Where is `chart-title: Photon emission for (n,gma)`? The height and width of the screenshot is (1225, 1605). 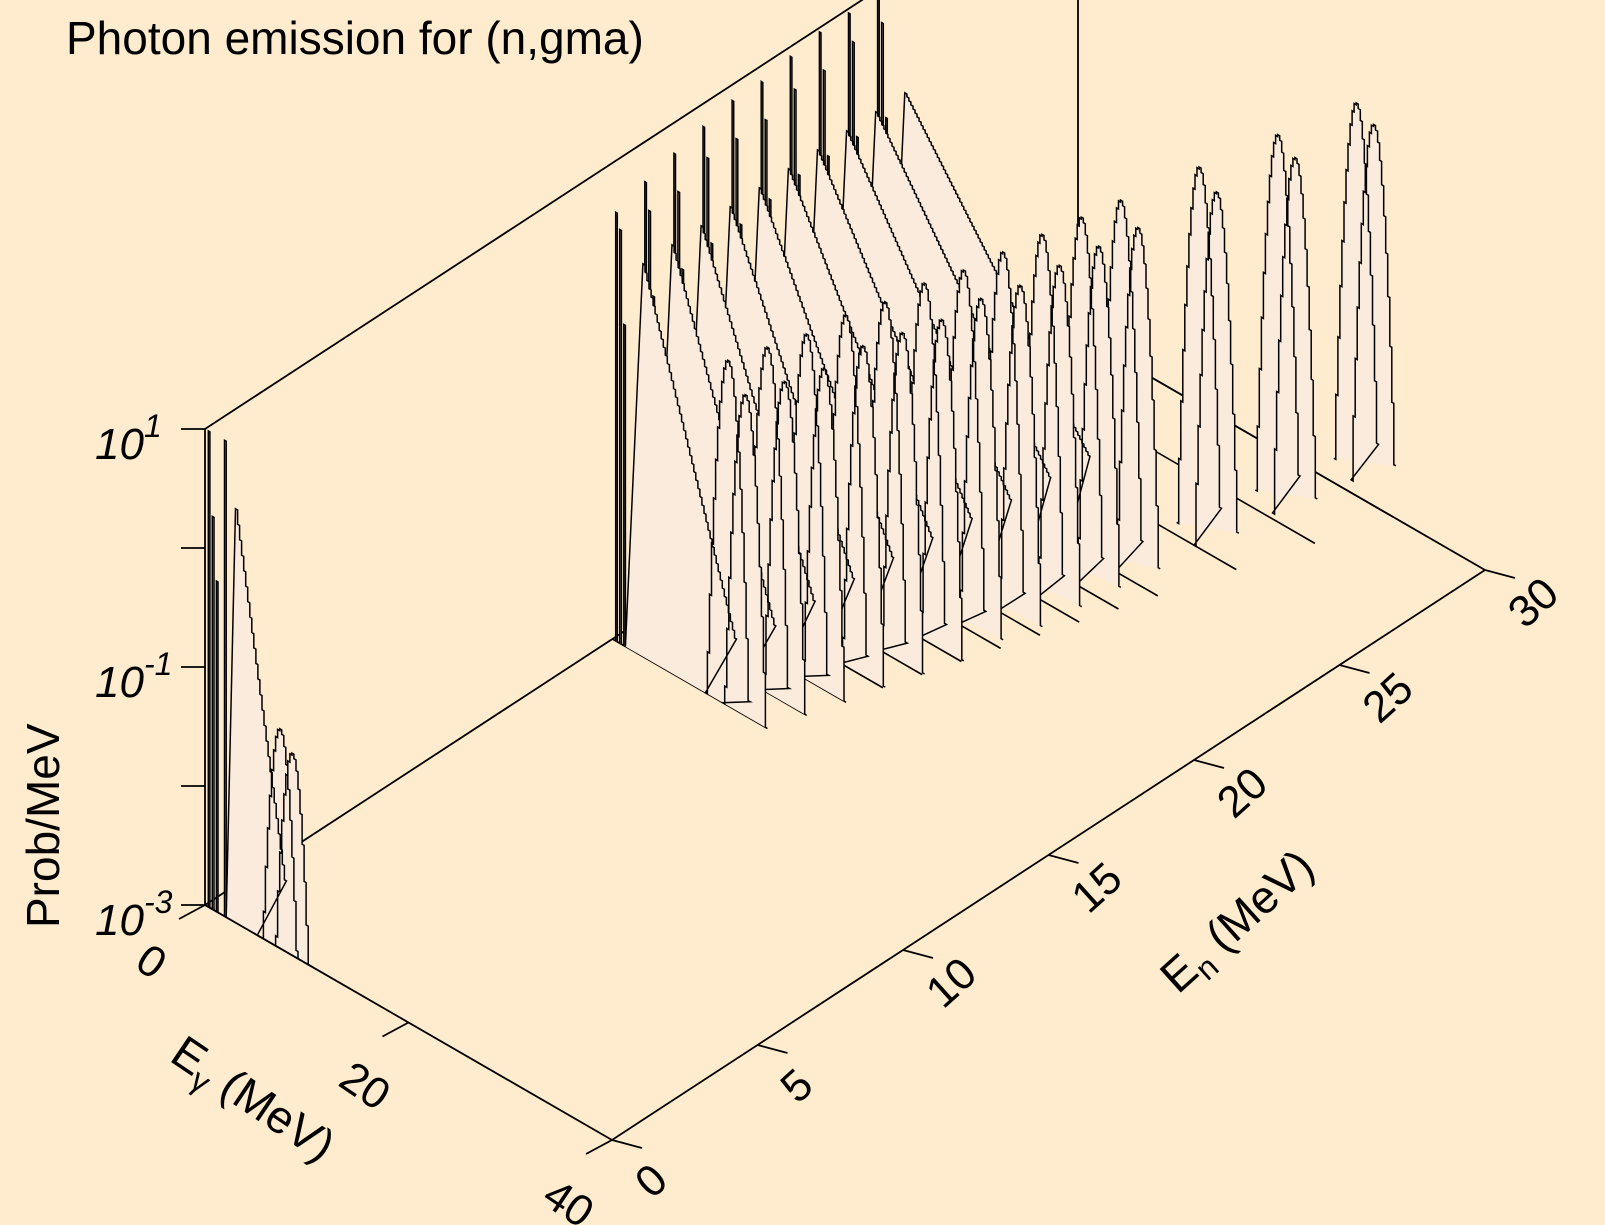 chart-title: Photon emission for (n,gma) is located at coordinates (355, 38).